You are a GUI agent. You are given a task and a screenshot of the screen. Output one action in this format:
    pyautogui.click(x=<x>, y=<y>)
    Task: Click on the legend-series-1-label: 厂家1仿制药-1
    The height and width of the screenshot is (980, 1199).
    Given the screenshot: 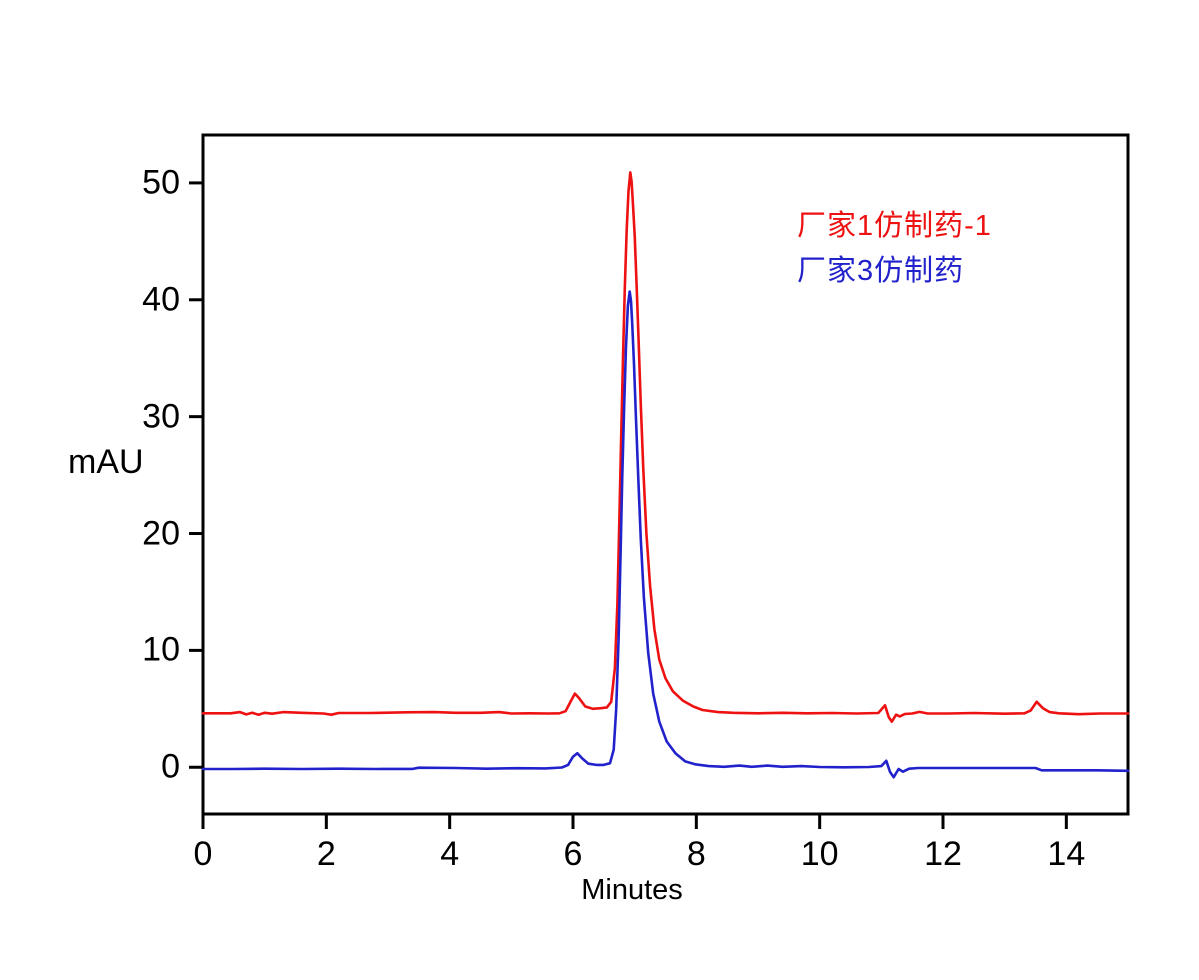 What is the action you would take?
    pyautogui.click(x=894, y=226)
    